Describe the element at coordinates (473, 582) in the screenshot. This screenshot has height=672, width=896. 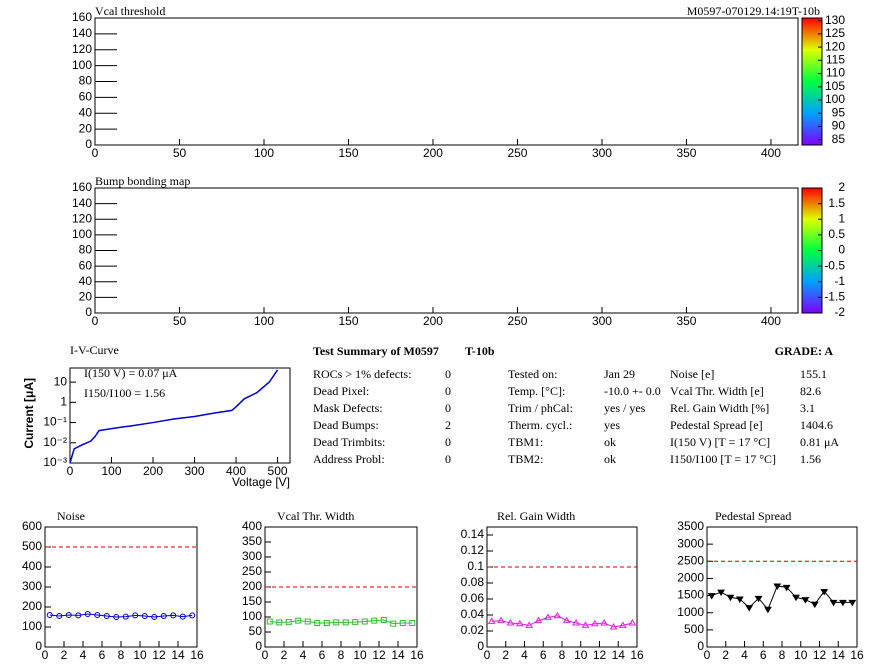
I see `y-tick-label: 0.08` at that location.